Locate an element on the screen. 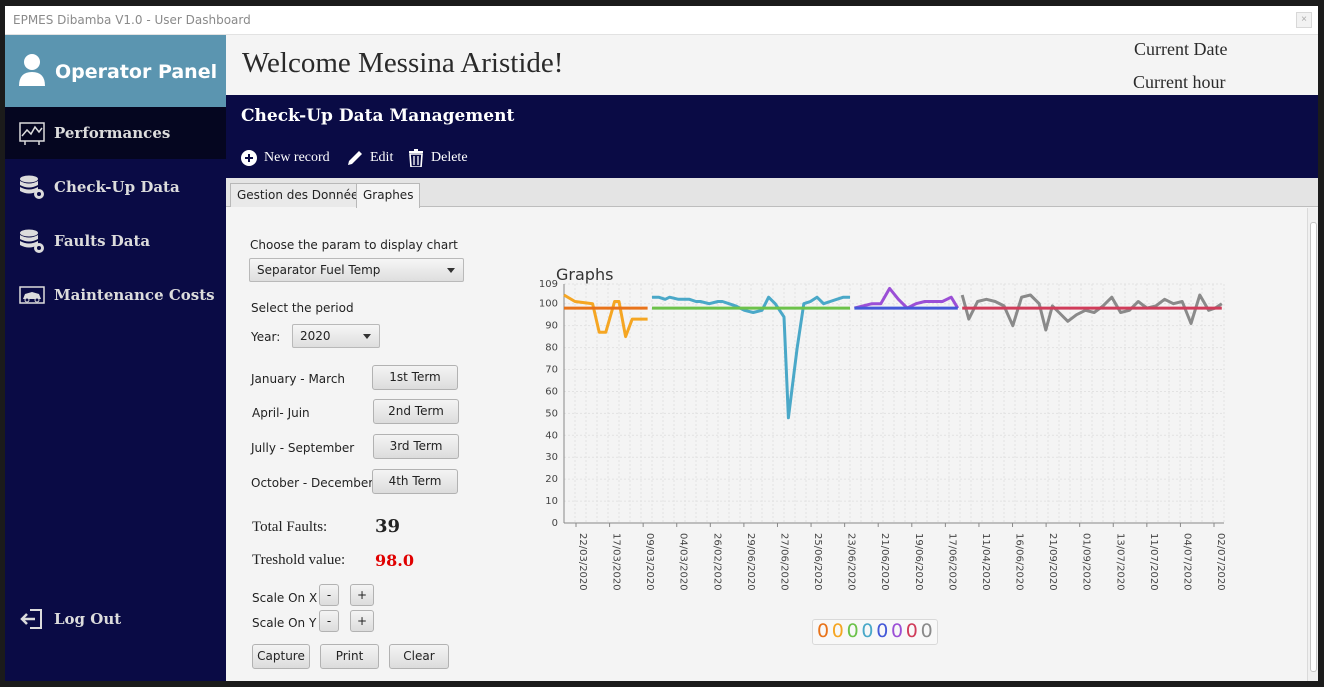 The image size is (1324, 687). capture-button: Capture is located at coordinates (281, 656).